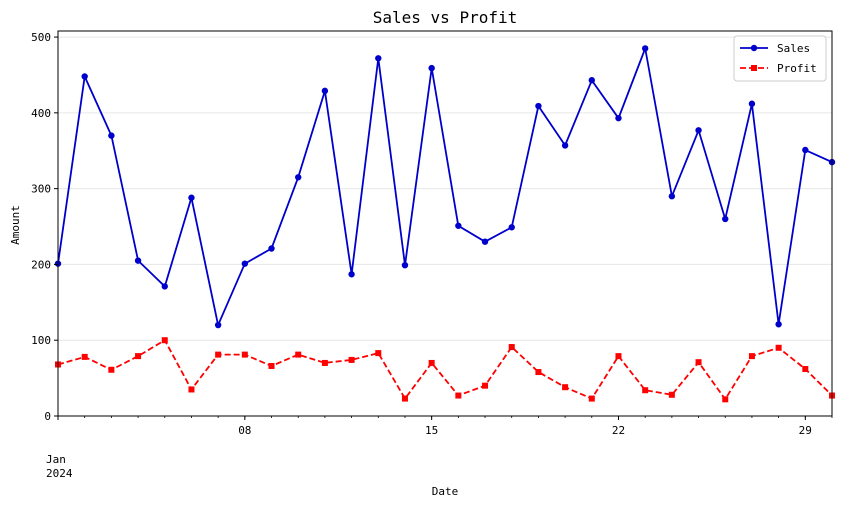 The height and width of the screenshot is (507, 843). I want to click on y-tick-label: 0, so click(47, 416).